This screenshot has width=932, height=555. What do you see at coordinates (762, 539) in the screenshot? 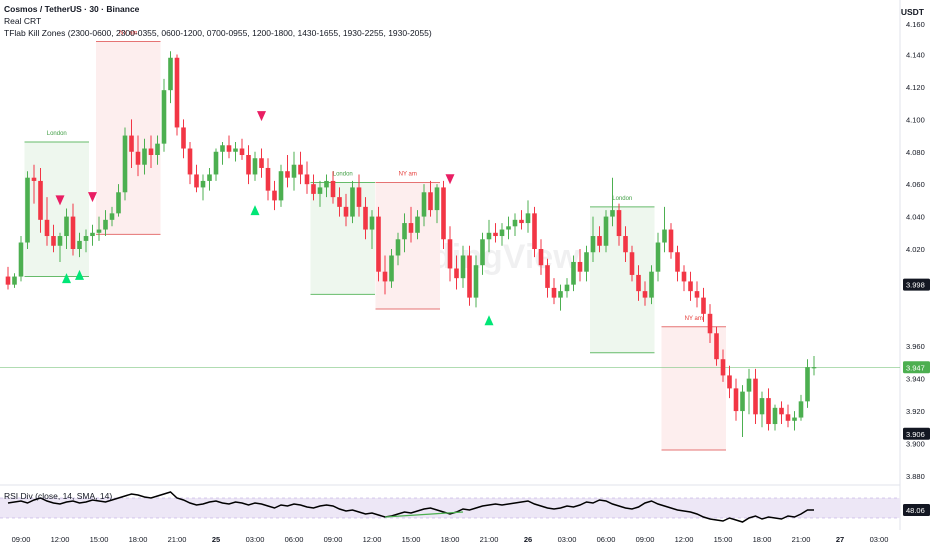
I see `x-tick-label: 18:00` at bounding box center [762, 539].